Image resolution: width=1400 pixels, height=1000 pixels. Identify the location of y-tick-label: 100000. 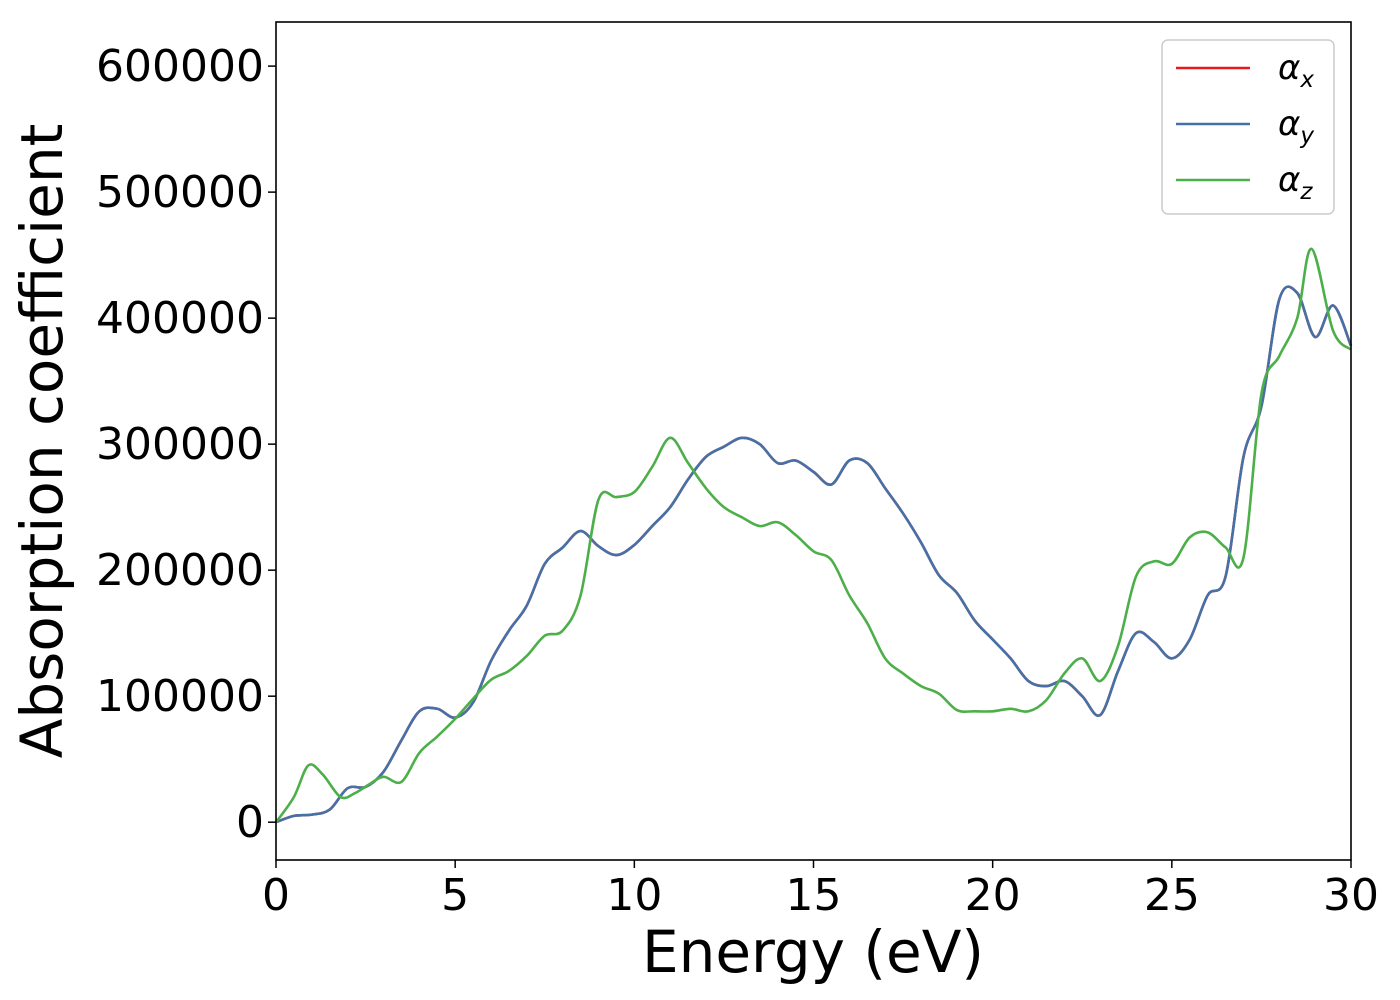
(180, 696).